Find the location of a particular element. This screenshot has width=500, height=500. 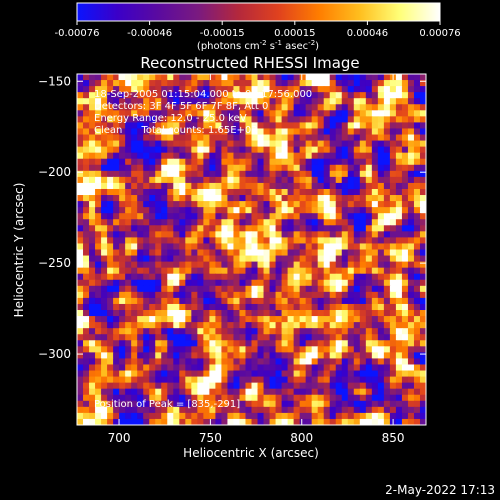

colorbar-tick-label: -0.00076 is located at coordinates (77, 33).